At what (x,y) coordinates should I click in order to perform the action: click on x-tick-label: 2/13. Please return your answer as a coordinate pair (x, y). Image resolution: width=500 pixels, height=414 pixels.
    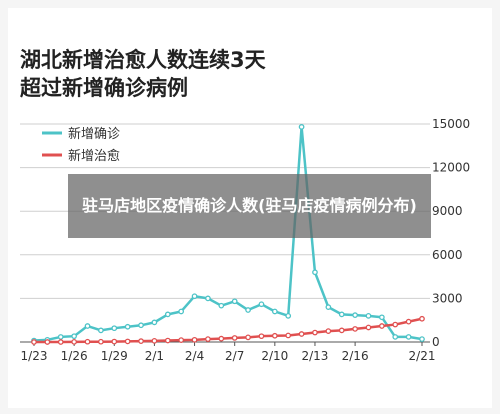
    Looking at the image, I should click on (314, 356).